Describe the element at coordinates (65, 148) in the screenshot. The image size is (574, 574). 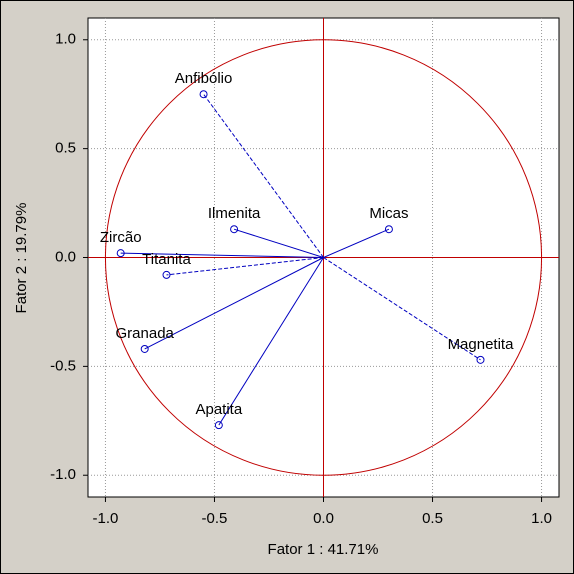
I see `y-tick-label: 0.5` at that location.